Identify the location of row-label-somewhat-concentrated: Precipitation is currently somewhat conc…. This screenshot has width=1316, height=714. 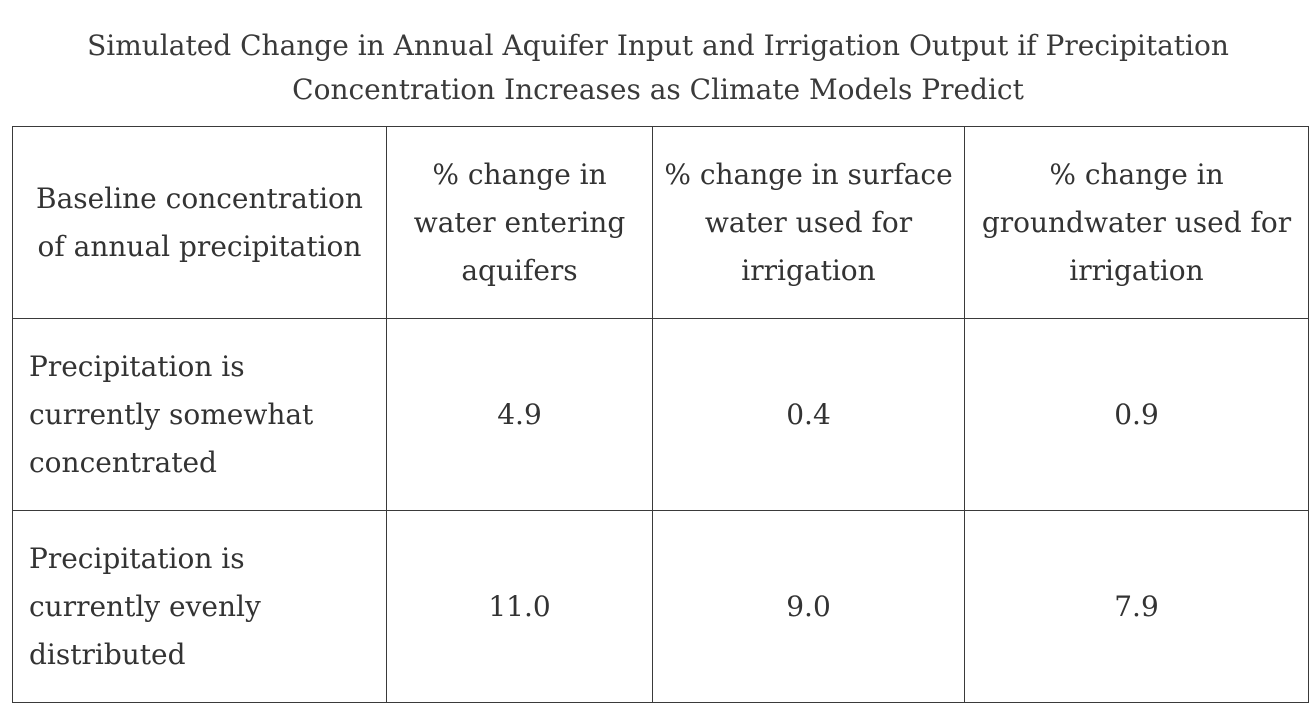
(199, 414).